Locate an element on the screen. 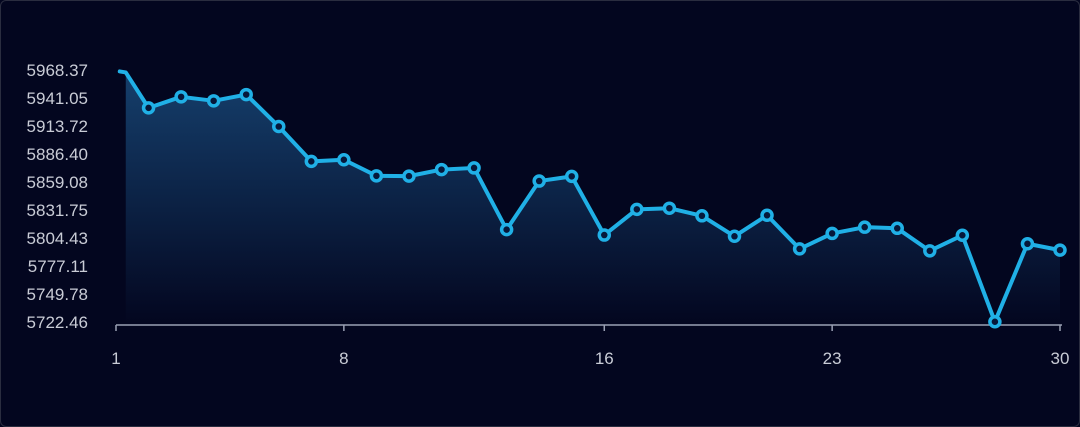 Image resolution: width=1080 pixels, height=427 pixels. y-tick-label: 5913.72 is located at coordinates (57, 126).